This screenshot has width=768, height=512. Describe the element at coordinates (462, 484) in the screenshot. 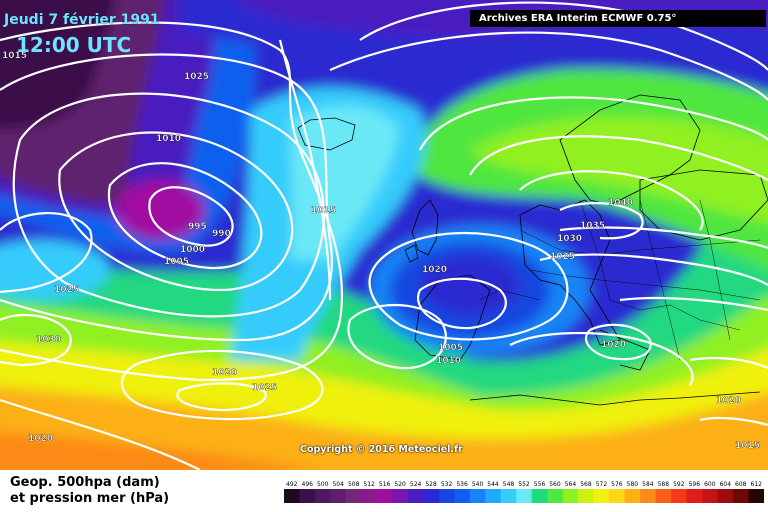

I see `scale-tick-label: 536` at that location.